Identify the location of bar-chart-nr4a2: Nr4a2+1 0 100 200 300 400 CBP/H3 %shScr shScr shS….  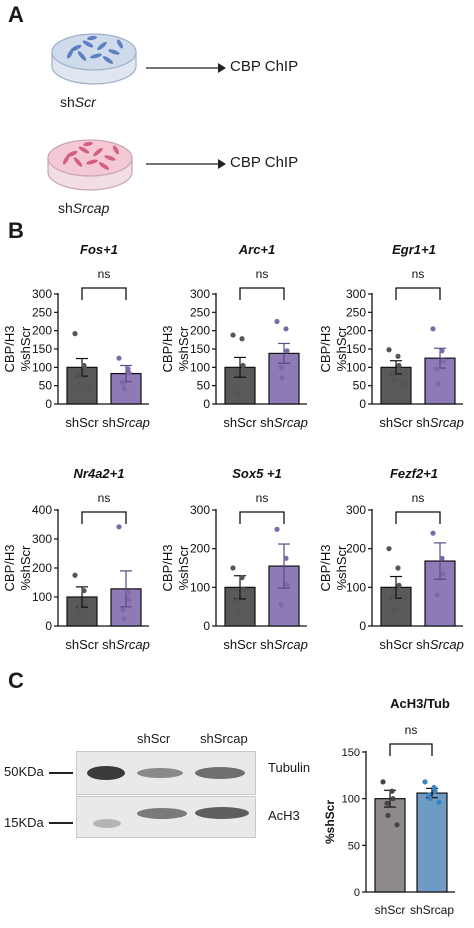
(76, 559).